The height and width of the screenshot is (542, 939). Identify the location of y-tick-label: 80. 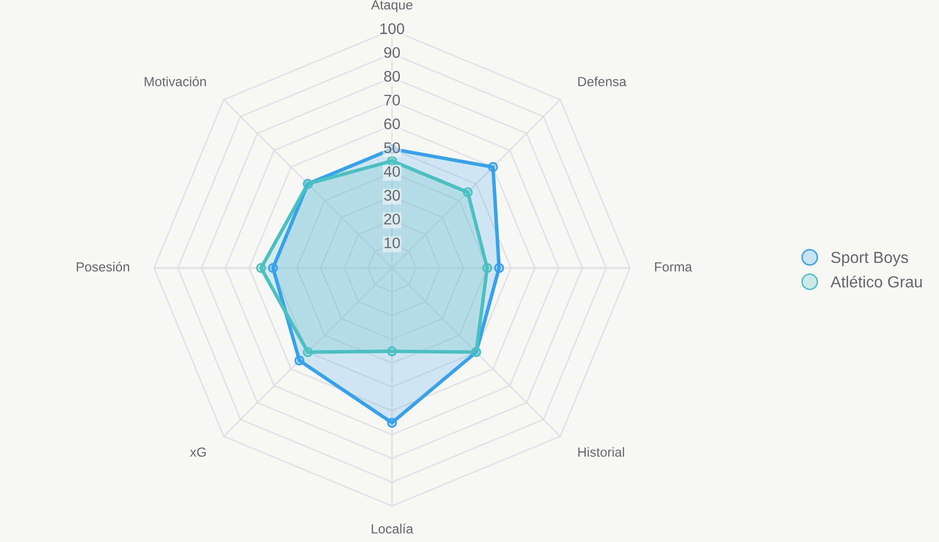
(392, 76).